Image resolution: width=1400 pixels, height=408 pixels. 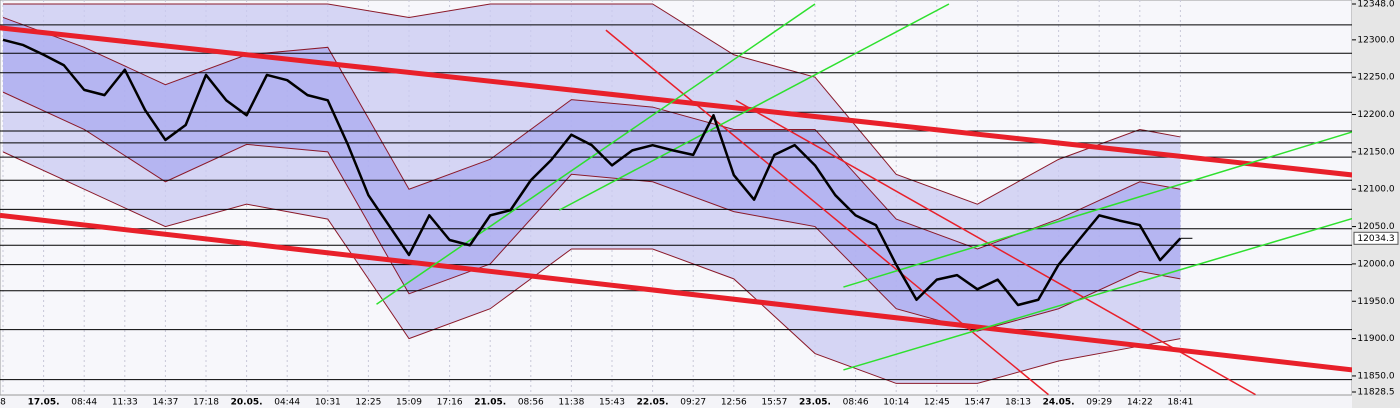 What do you see at coordinates (774, 403) in the screenshot?
I see `x-tick-label: 15:57` at bounding box center [774, 403].